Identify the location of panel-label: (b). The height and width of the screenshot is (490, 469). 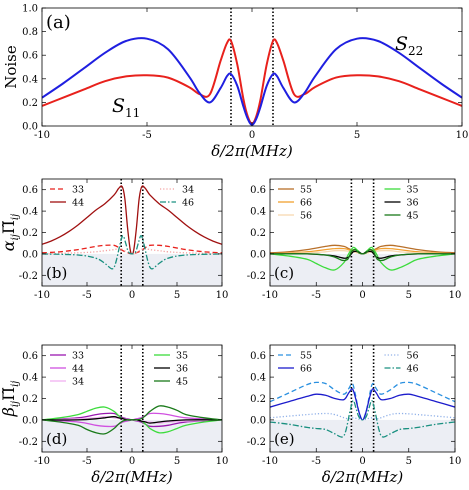
(56, 273).